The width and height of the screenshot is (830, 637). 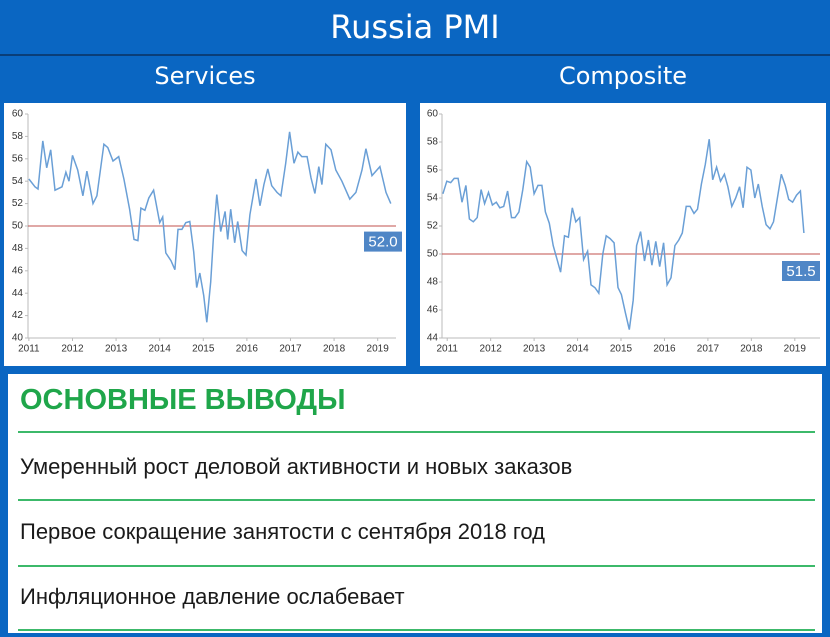 I want to click on y-tick-label: 40, so click(x=18, y=338).